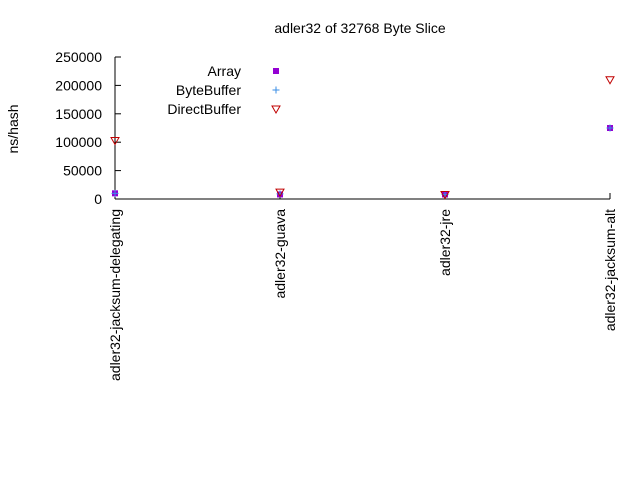 This screenshot has height=480, width=640. Describe the element at coordinates (82, 171) in the screenshot. I see `y-tick-label: 50000` at that location.